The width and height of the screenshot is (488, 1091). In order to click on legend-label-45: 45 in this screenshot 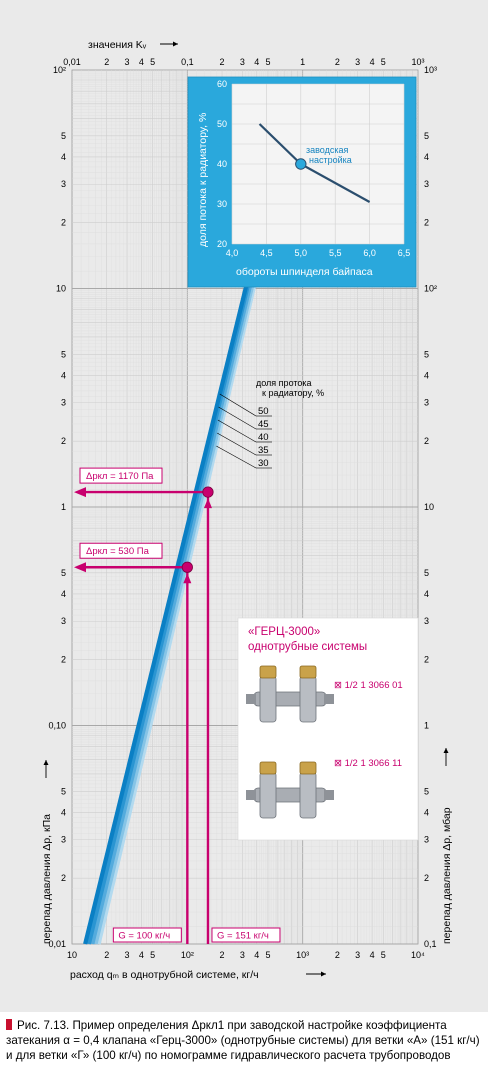, I will do `click(263, 424)`.